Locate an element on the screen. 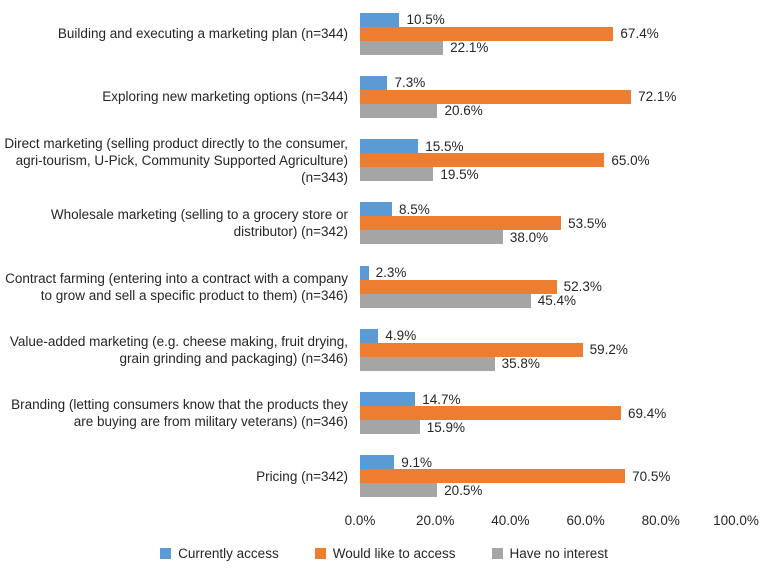 This screenshot has height=585, width=768. bar-line: 38.0% is located at coordinates (548, 237).